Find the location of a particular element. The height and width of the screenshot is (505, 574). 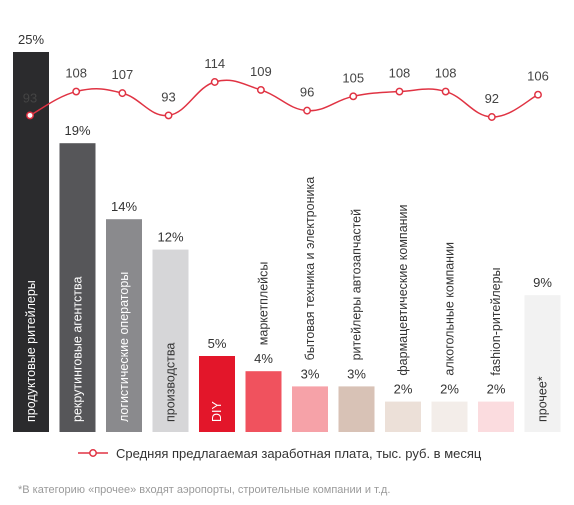

bar-value-label: 12% is located at coordinates (170, 237).